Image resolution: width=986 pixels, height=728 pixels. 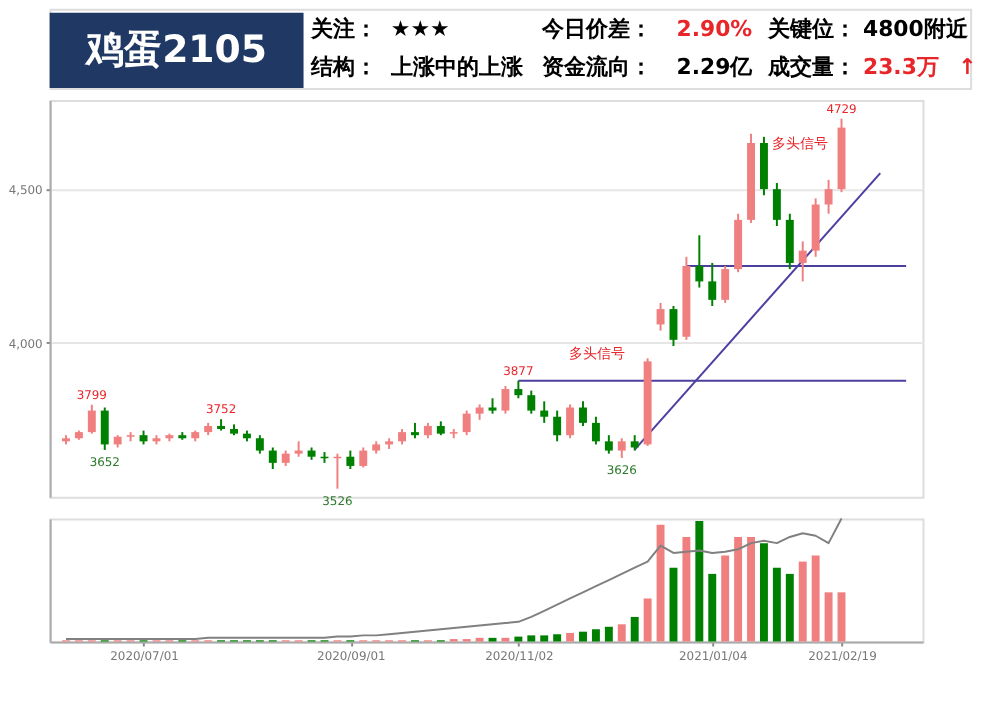 I want to click on text: 今日价差：, so click(x=595, y=29).